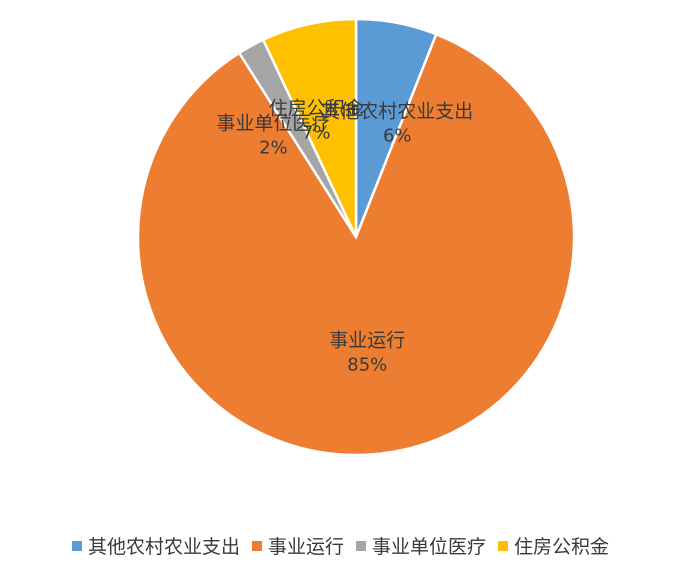 The width and height of the screenshot is (681, 579). I want to click on slice-name-label: 住房公积金, so click(316, 108).